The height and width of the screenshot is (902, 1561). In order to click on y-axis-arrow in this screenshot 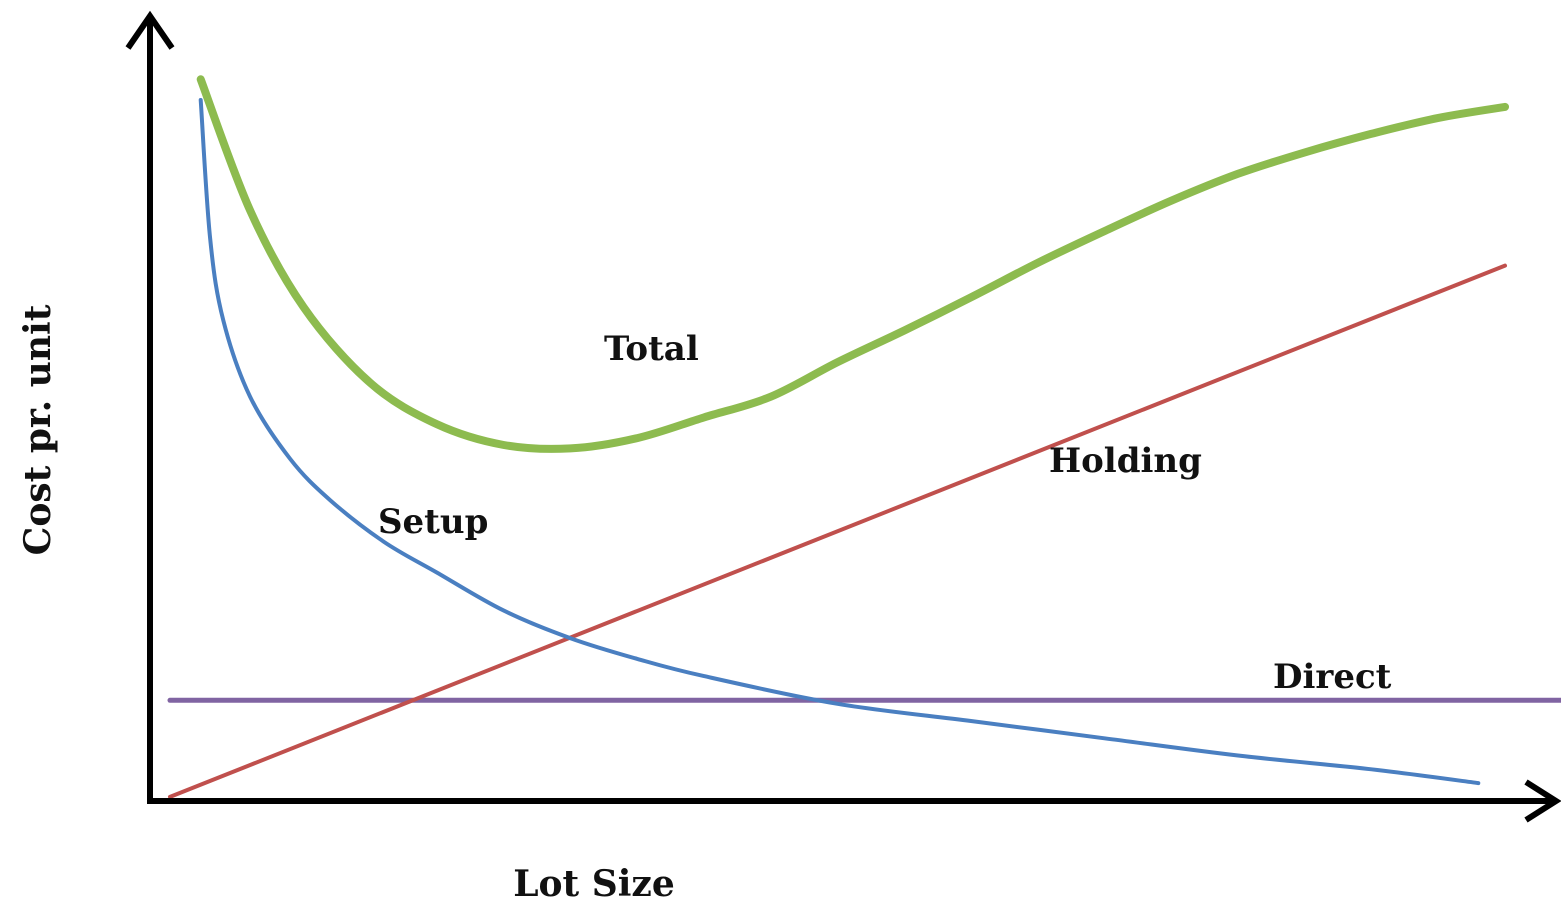, I will do `click(150, 30)`.